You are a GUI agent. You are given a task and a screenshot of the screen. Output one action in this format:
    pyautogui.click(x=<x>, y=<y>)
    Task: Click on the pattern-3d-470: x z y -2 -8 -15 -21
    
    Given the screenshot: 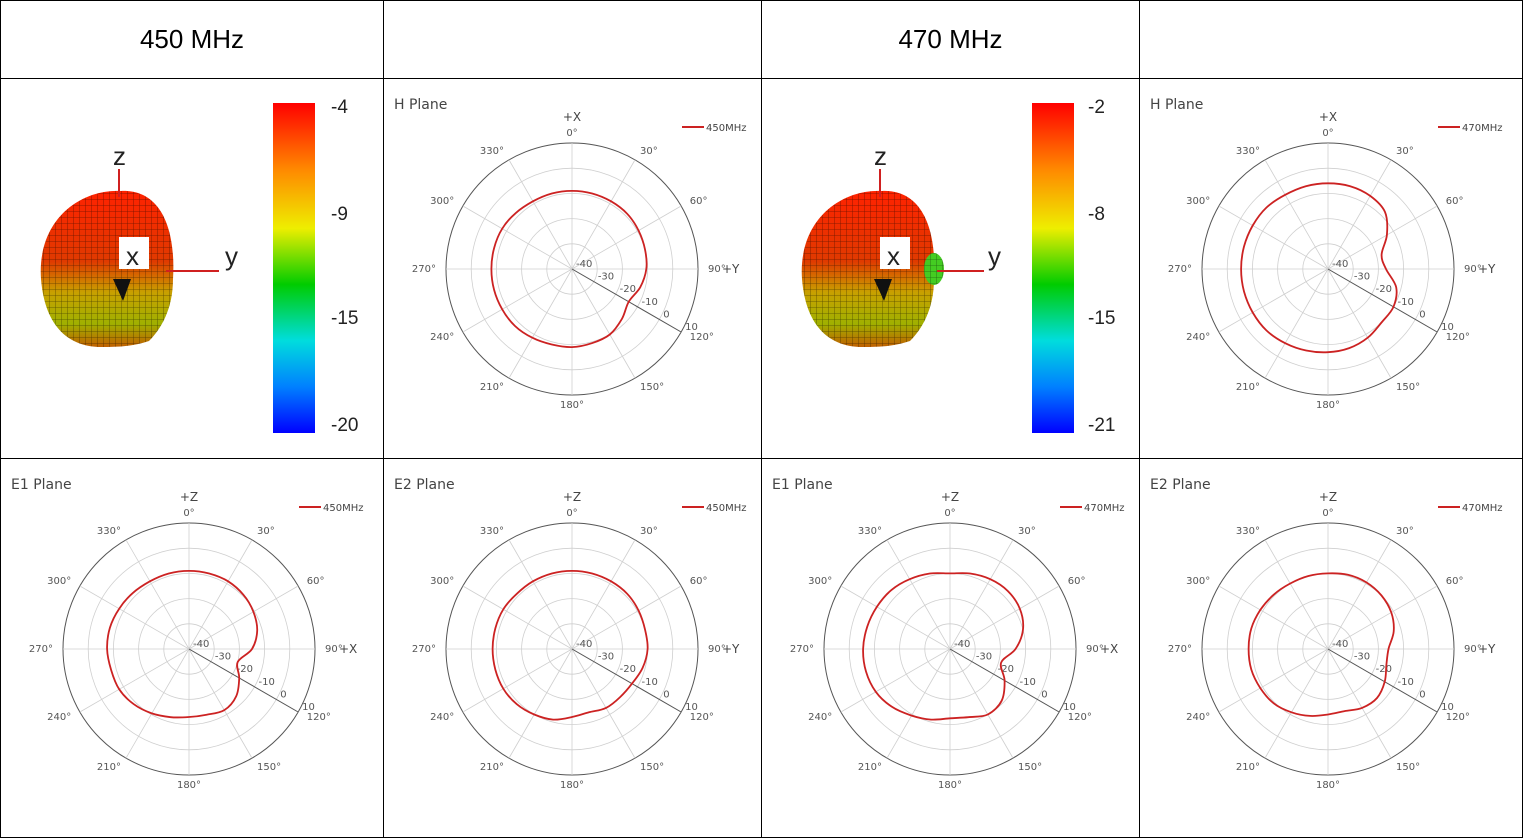 What is the action you would take?
    pyautogui.click(x=951, y=269)
    